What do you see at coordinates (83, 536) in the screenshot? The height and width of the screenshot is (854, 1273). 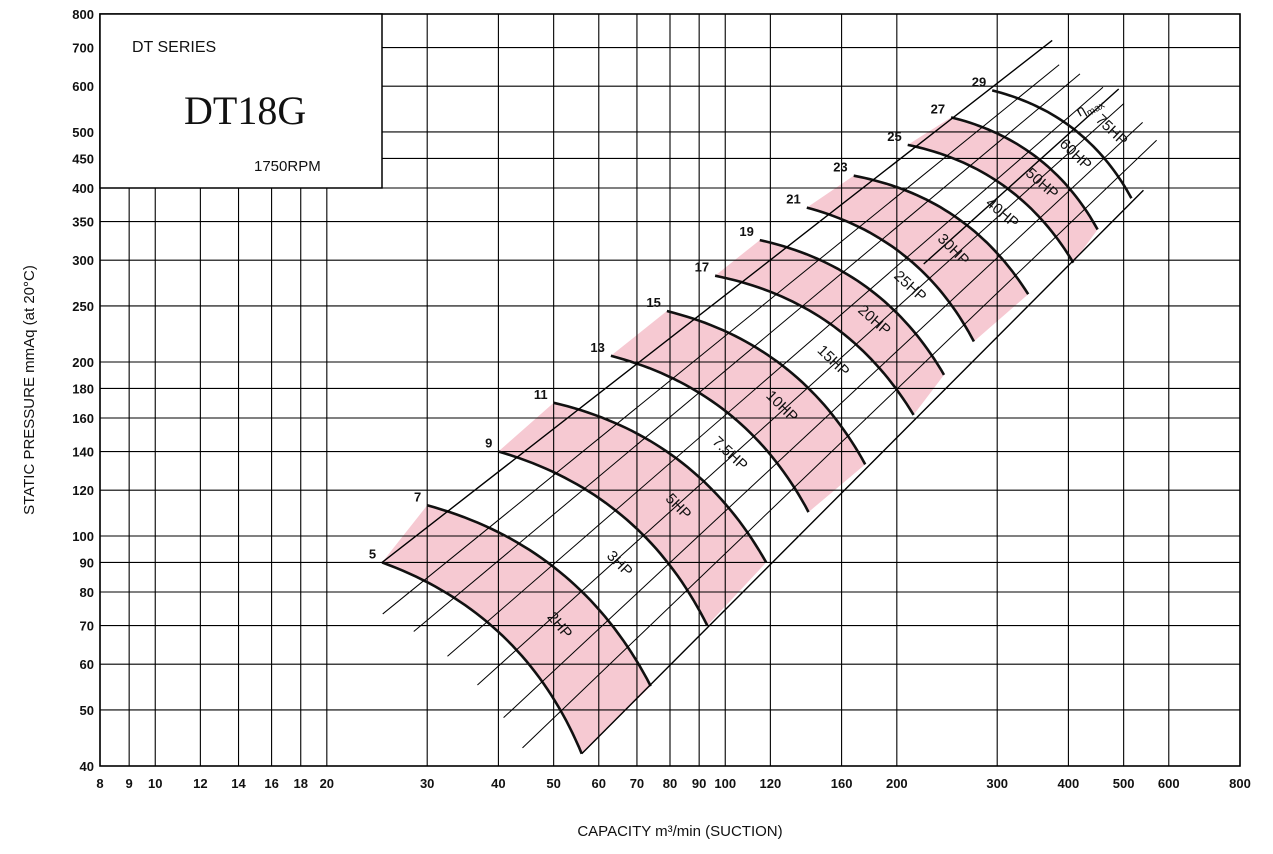 I see `y-tick-label: 100` at bounding box center [83, 536].